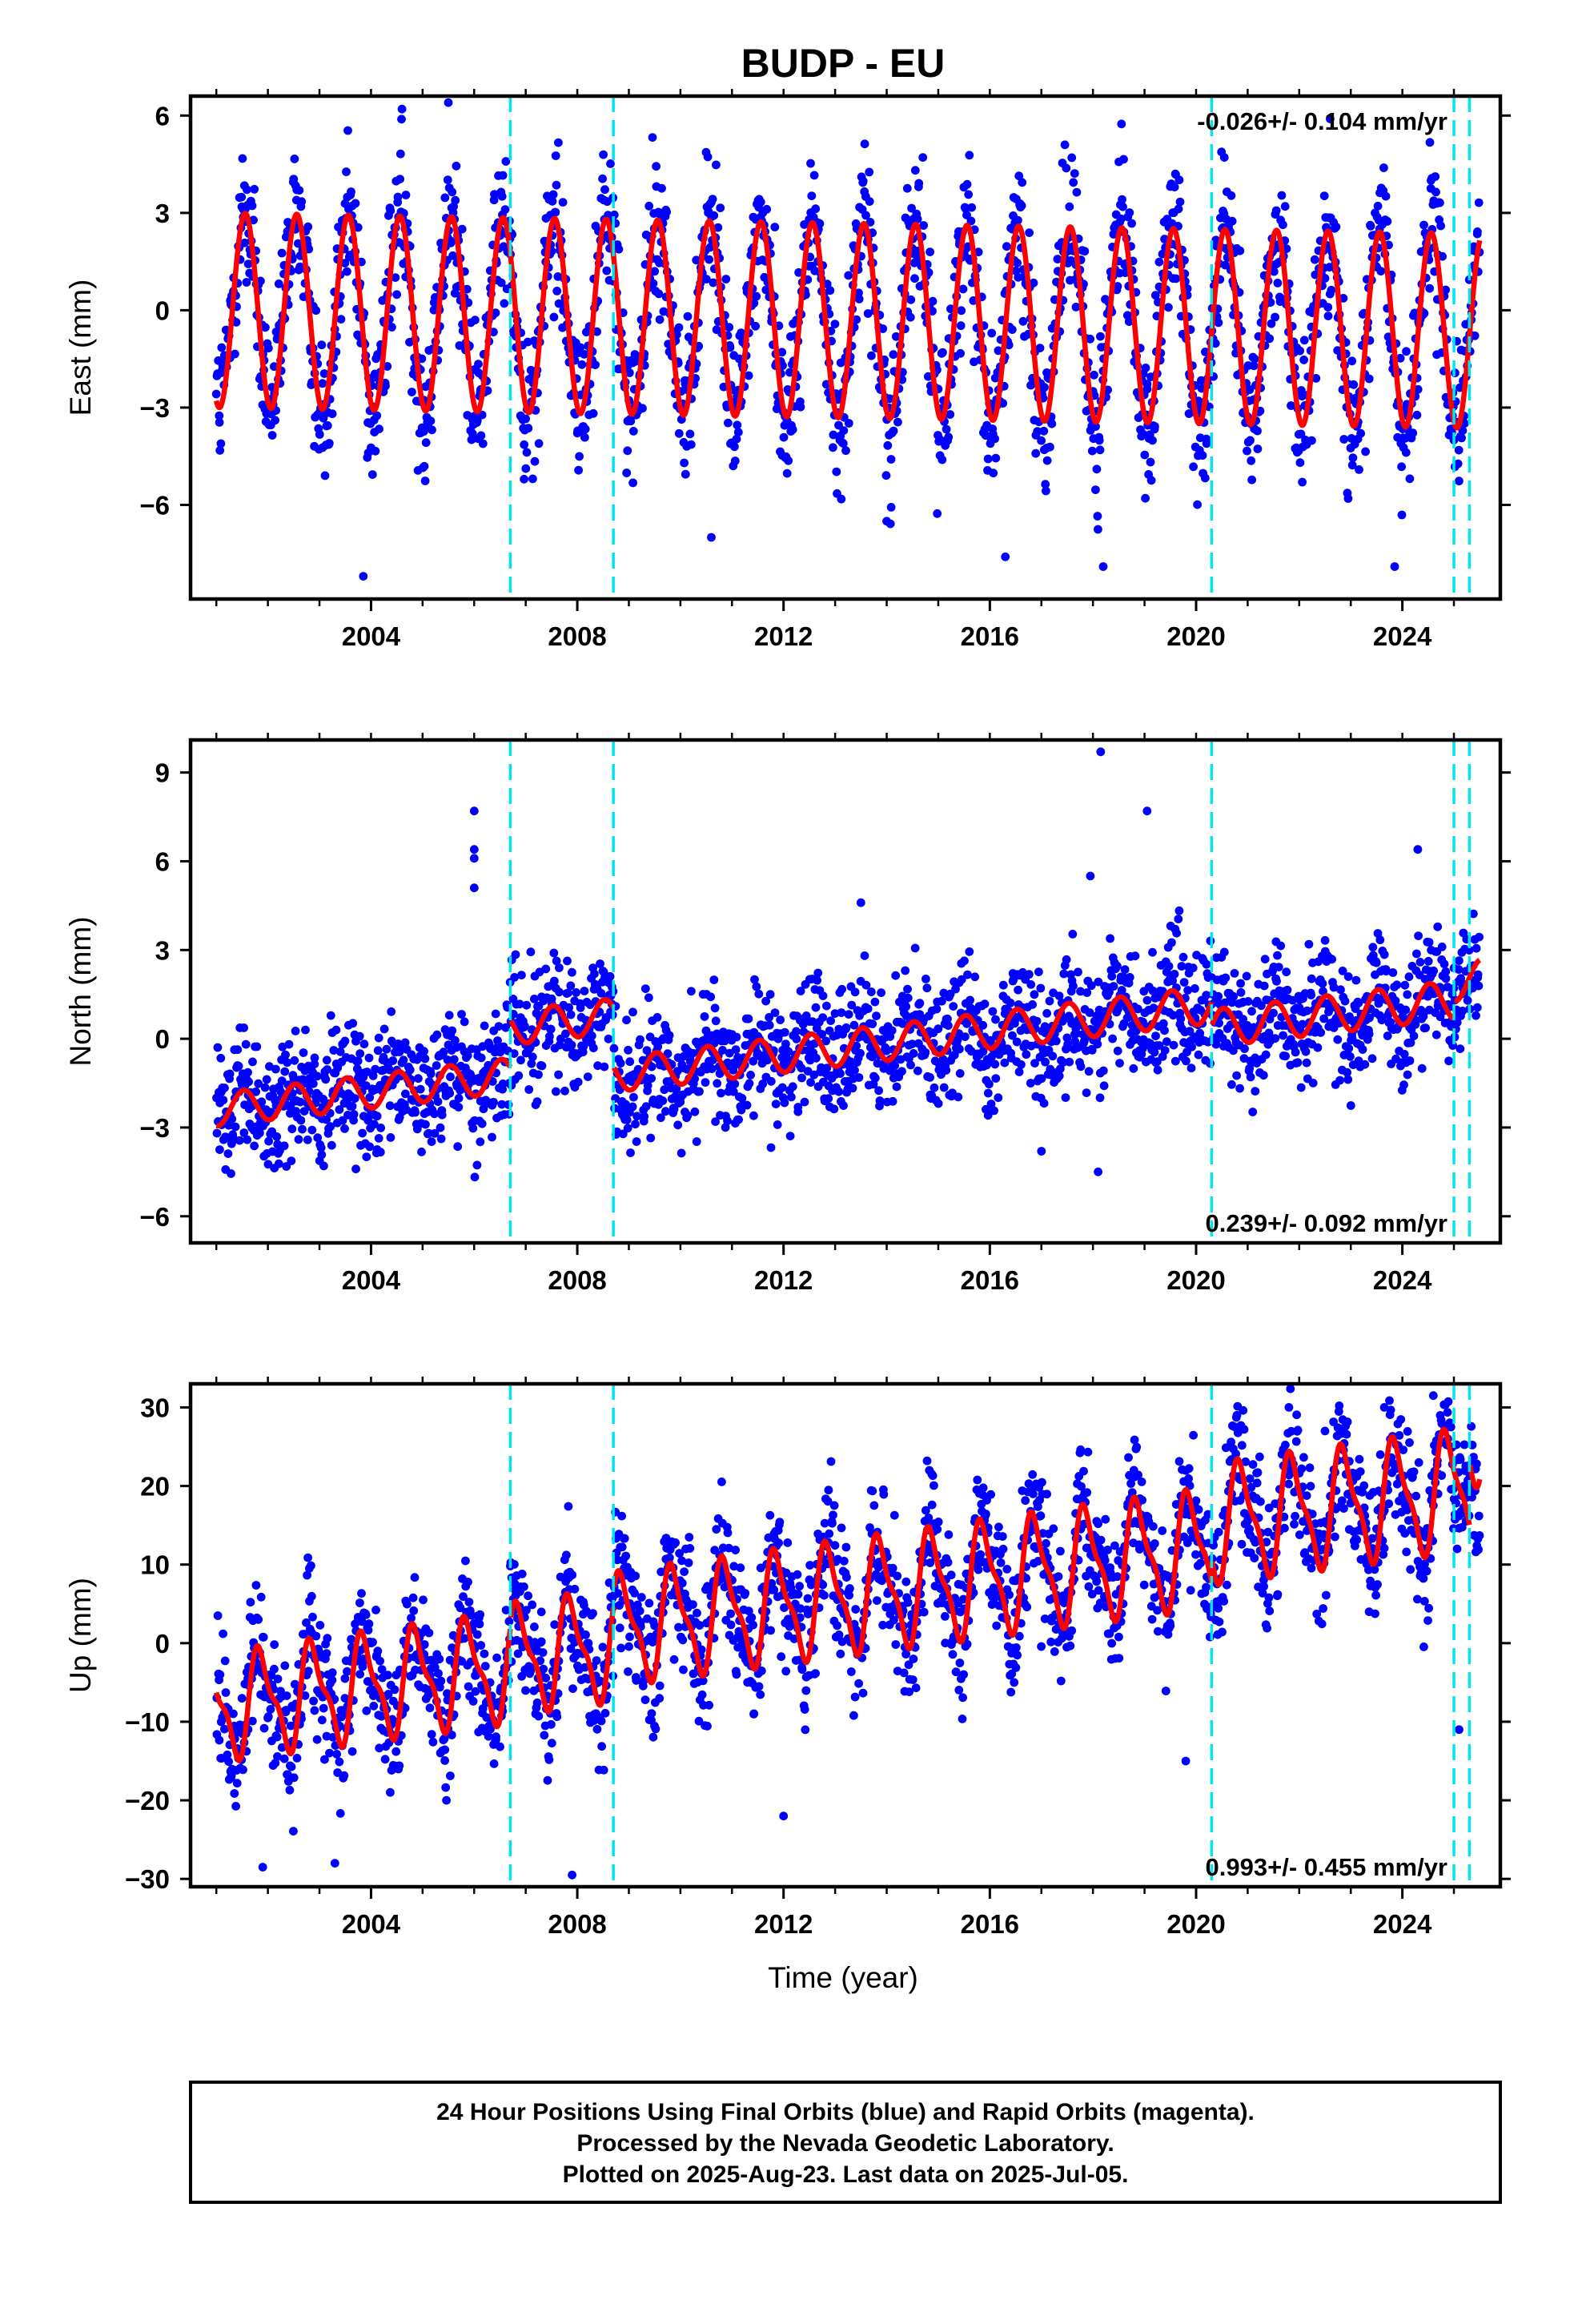 This screenshot has width=1582, height=2324. What do you see at coordinates (162, 773) in the screenshot?
I see `y-tick-label: 9` at bounding box center [162, 773].